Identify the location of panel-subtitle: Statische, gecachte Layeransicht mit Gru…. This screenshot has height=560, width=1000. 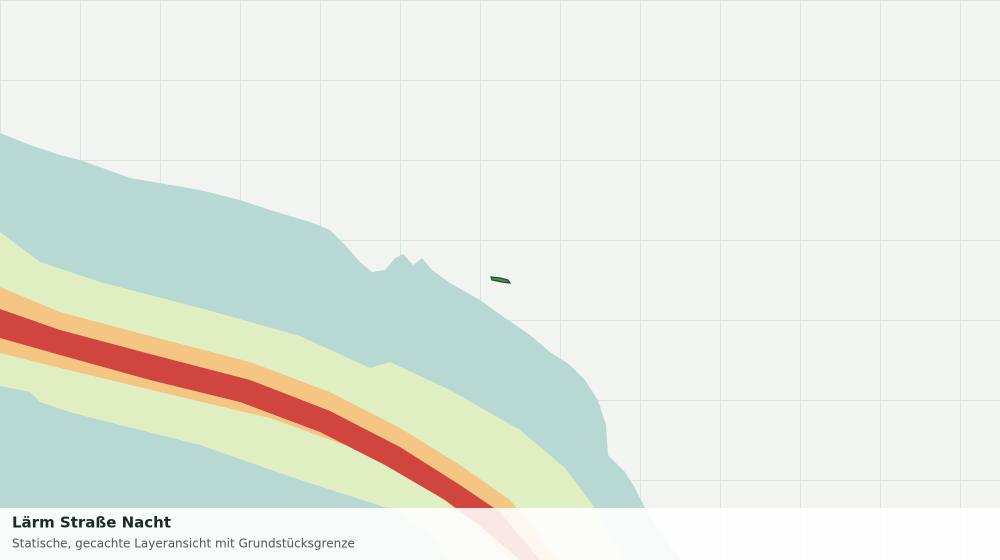
(183, 544).